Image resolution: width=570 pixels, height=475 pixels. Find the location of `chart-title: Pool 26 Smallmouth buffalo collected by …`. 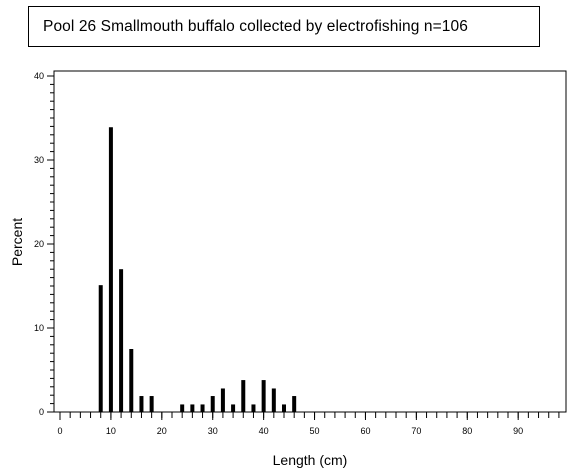

chart-title: Pool 26 Smallmouth buffalo collected by … is located at coordinates (284, 26).